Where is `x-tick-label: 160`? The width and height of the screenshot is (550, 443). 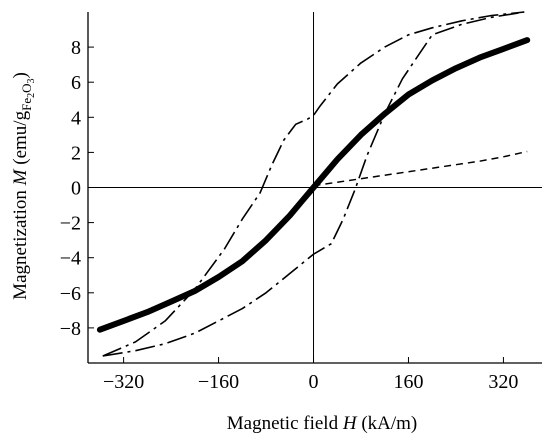
x-tick-label: 160 is located at coordinates (408, 382).